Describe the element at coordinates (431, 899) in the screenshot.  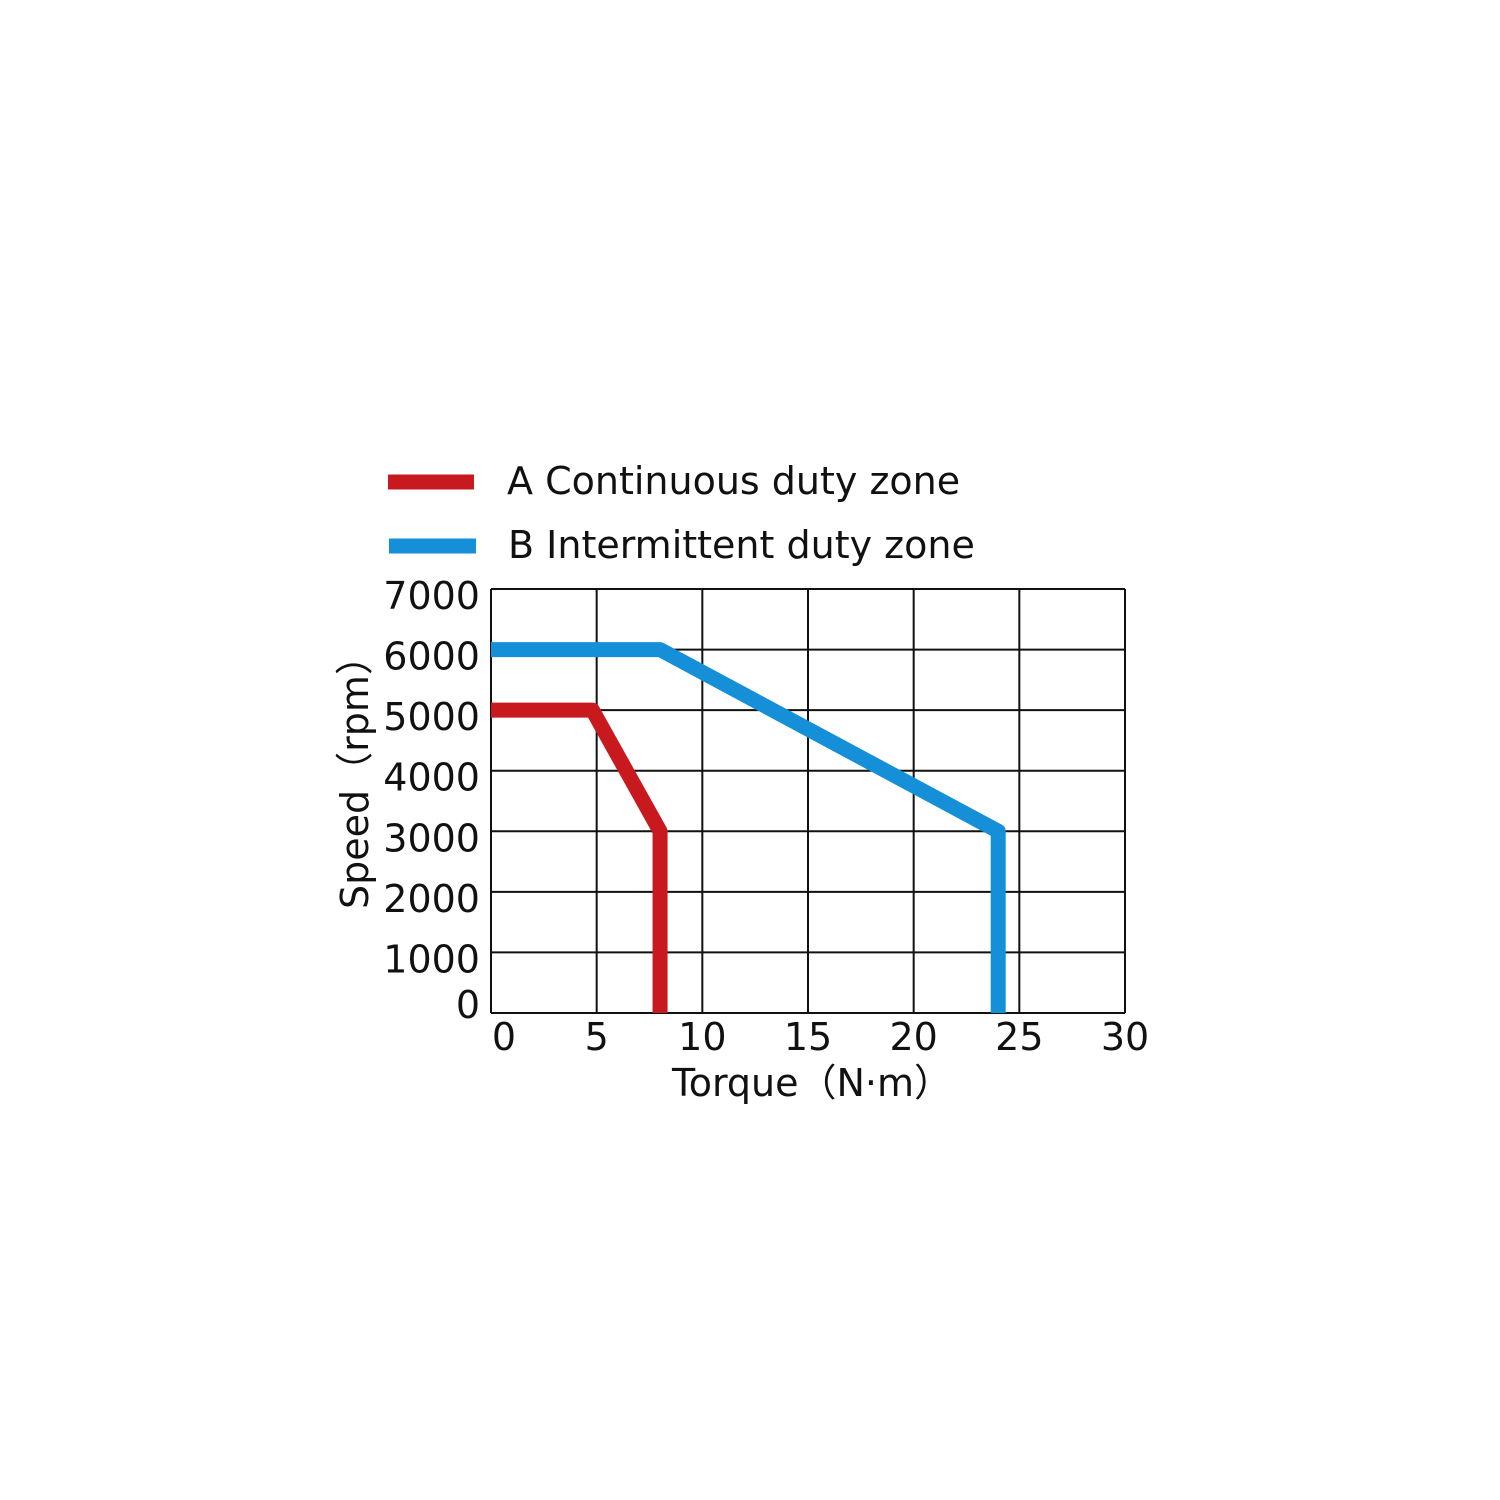
I see `y-tick-label: 2000` at that location.